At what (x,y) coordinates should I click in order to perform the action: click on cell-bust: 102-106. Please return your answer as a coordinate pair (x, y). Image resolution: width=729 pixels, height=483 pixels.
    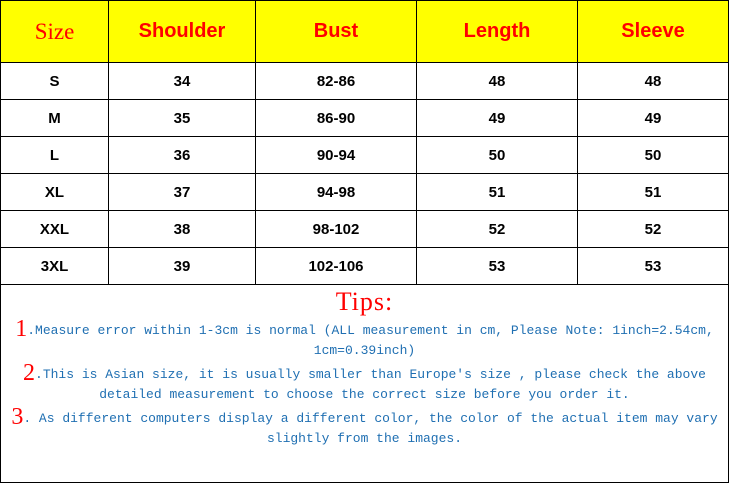
    Looking at the image, I should click on (336, 266).